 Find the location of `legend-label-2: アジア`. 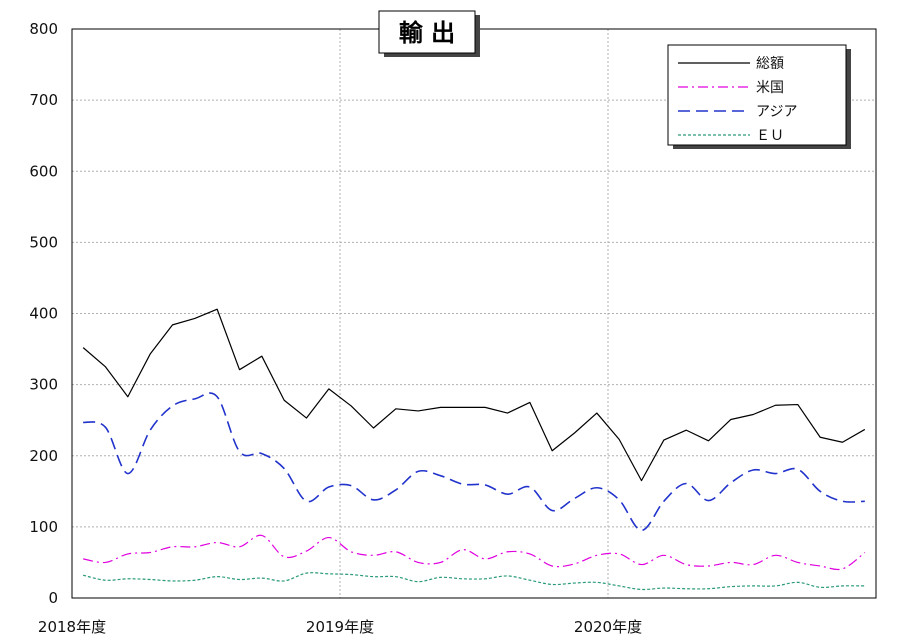

legend-label-2: アジア is located at coordinates (776, 112).